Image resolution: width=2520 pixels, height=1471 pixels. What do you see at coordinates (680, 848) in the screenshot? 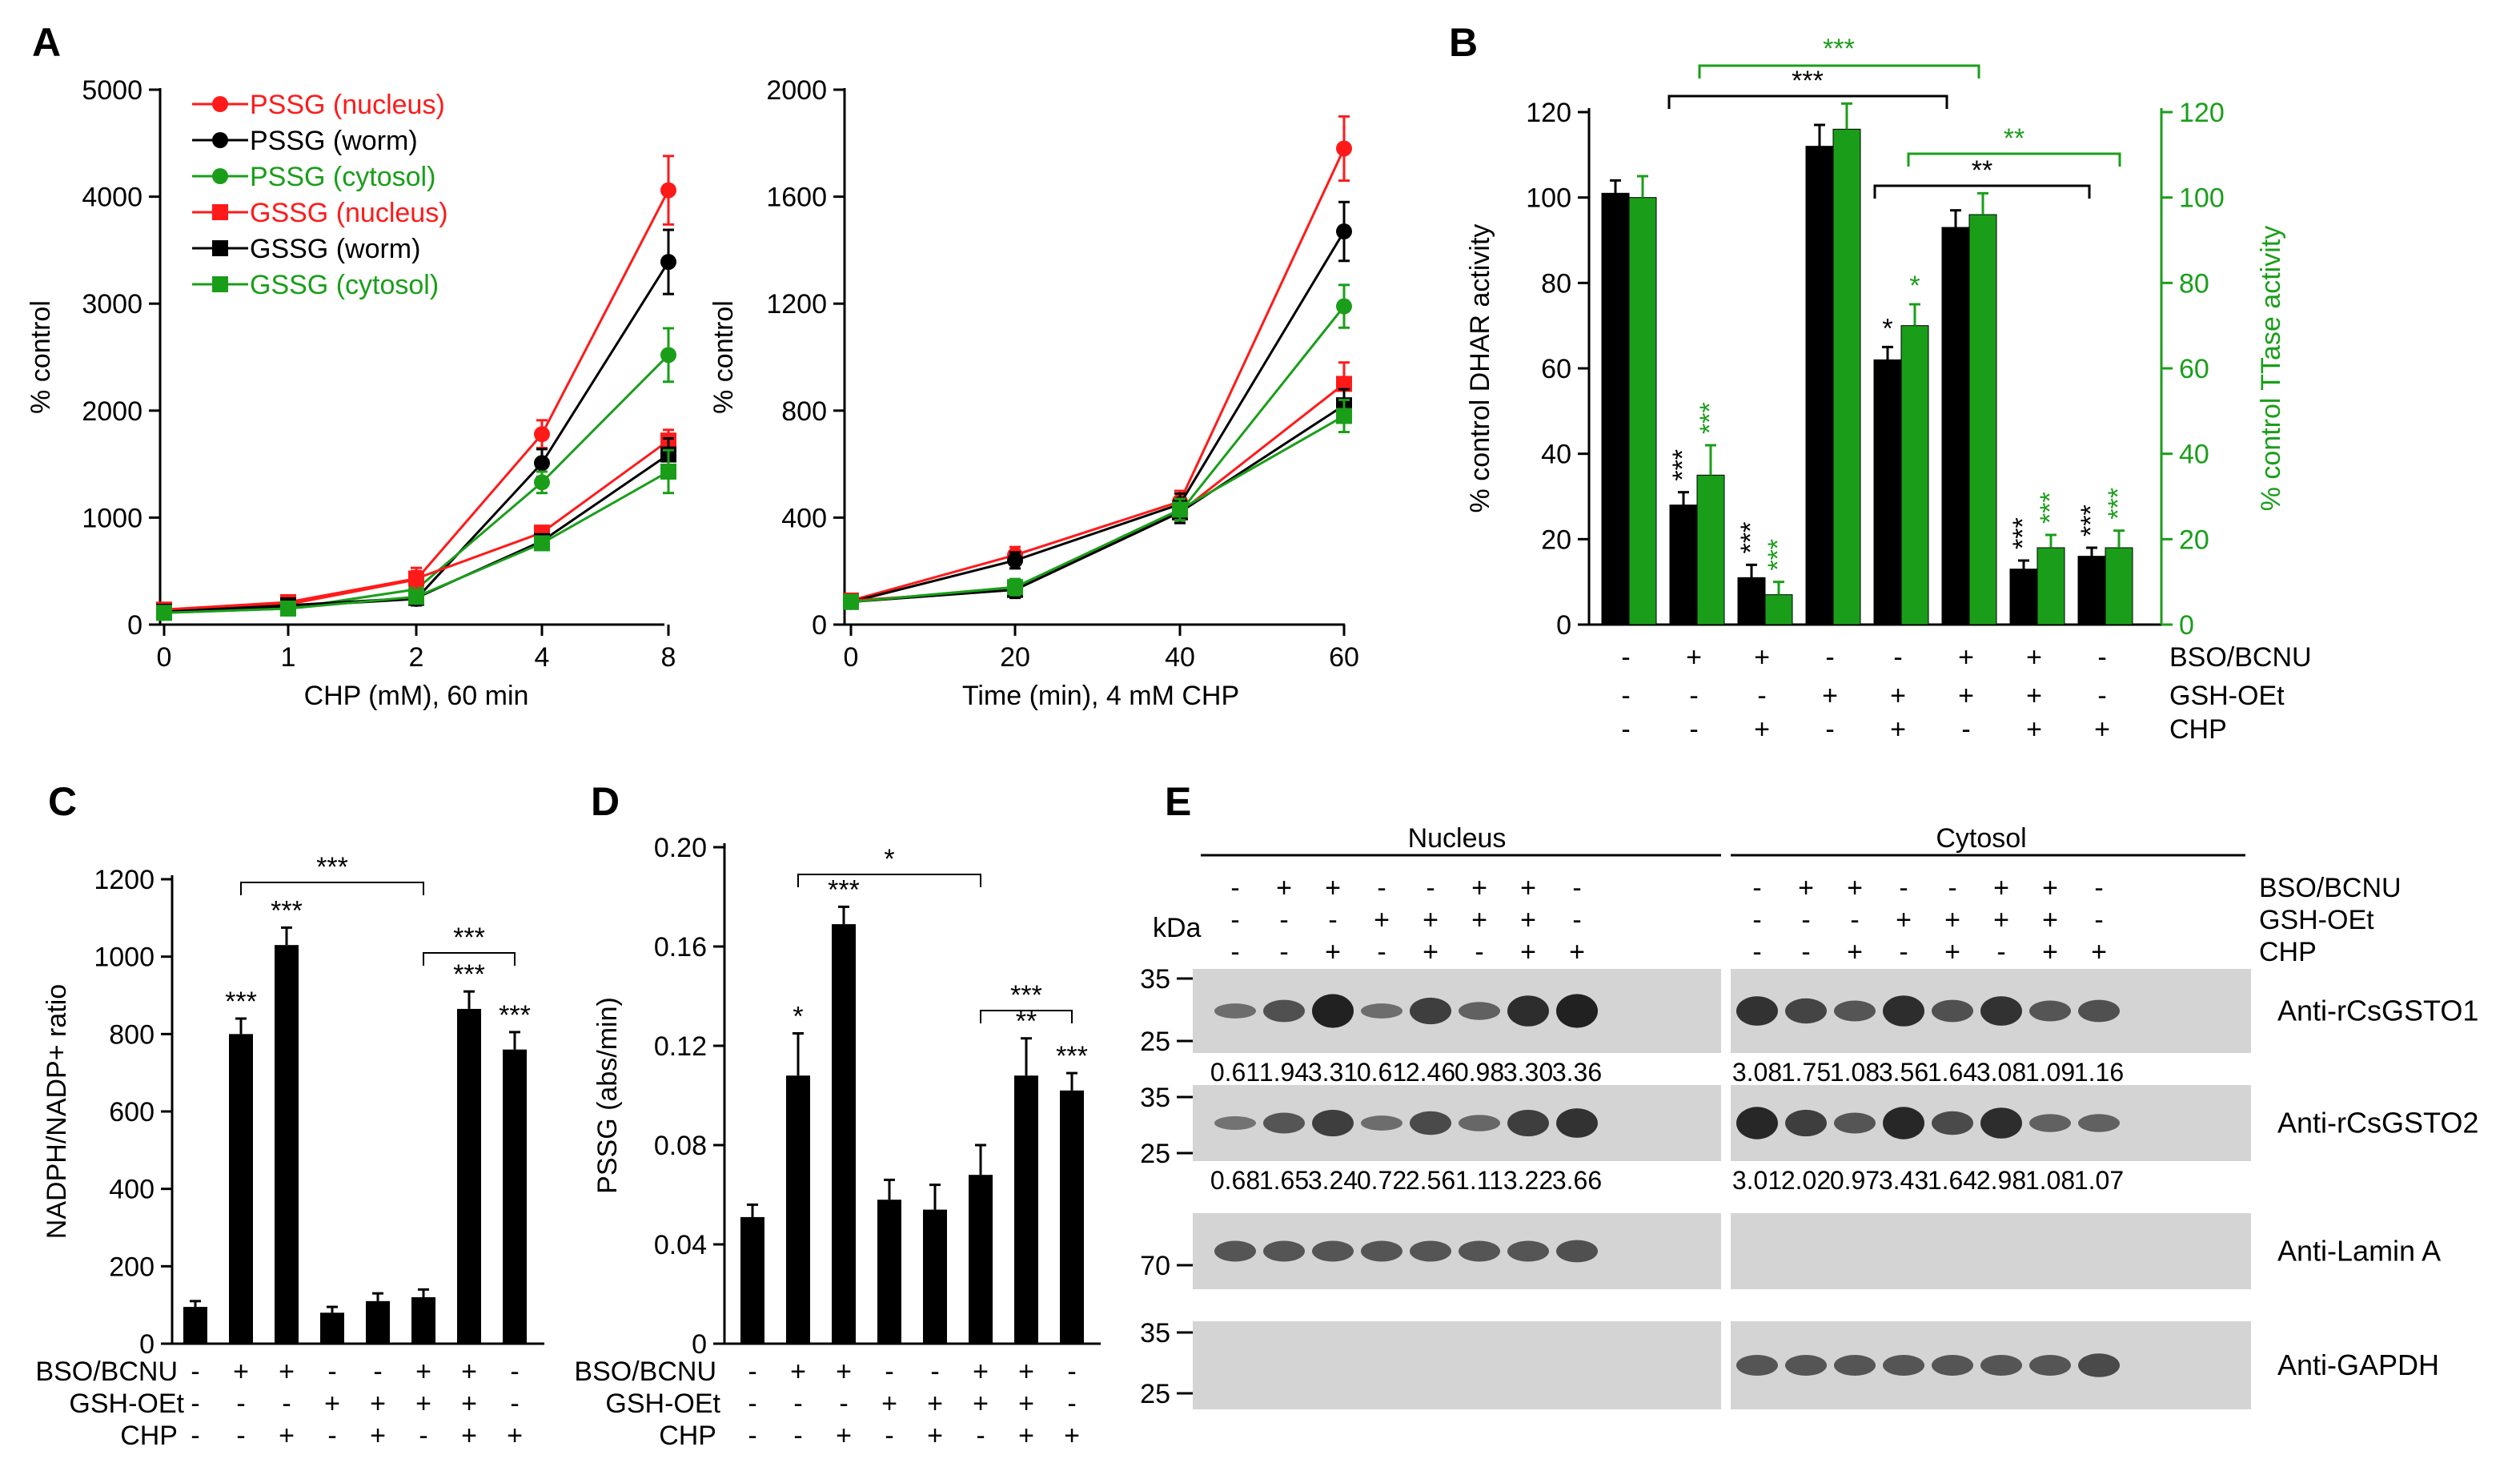
I see `y-tick-label: 0.20` at bounding box center [680, 848].